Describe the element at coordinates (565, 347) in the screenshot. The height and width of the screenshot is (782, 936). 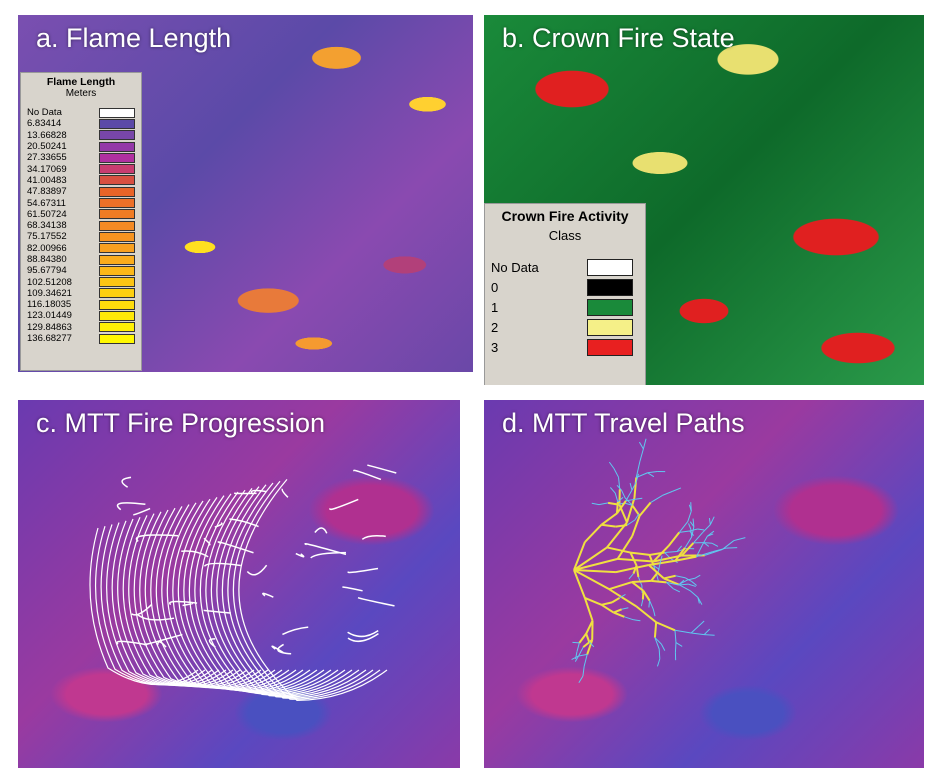
I see `legend-item: 3` at that location.